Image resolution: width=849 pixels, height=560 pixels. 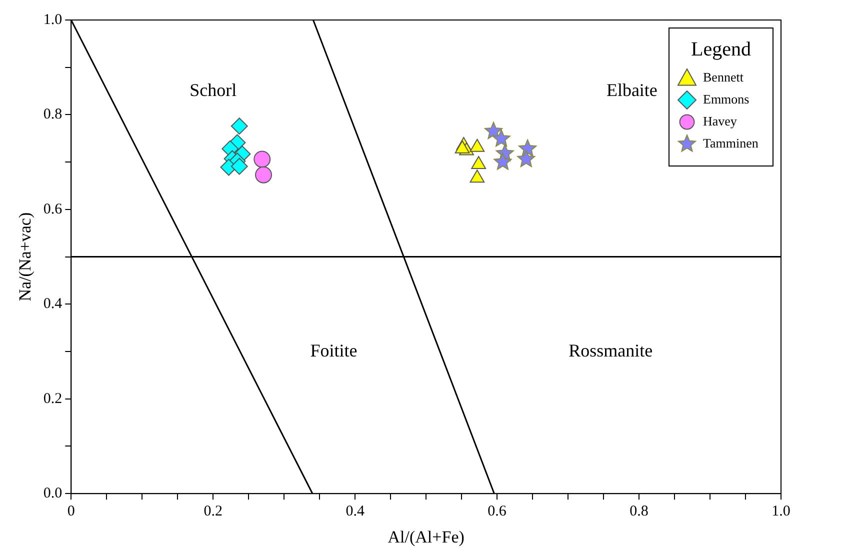 What do you see at coordinates (610, 350) in the screenshot?
I see `annotation: Rossmanite` at bounding box center [610, 350].